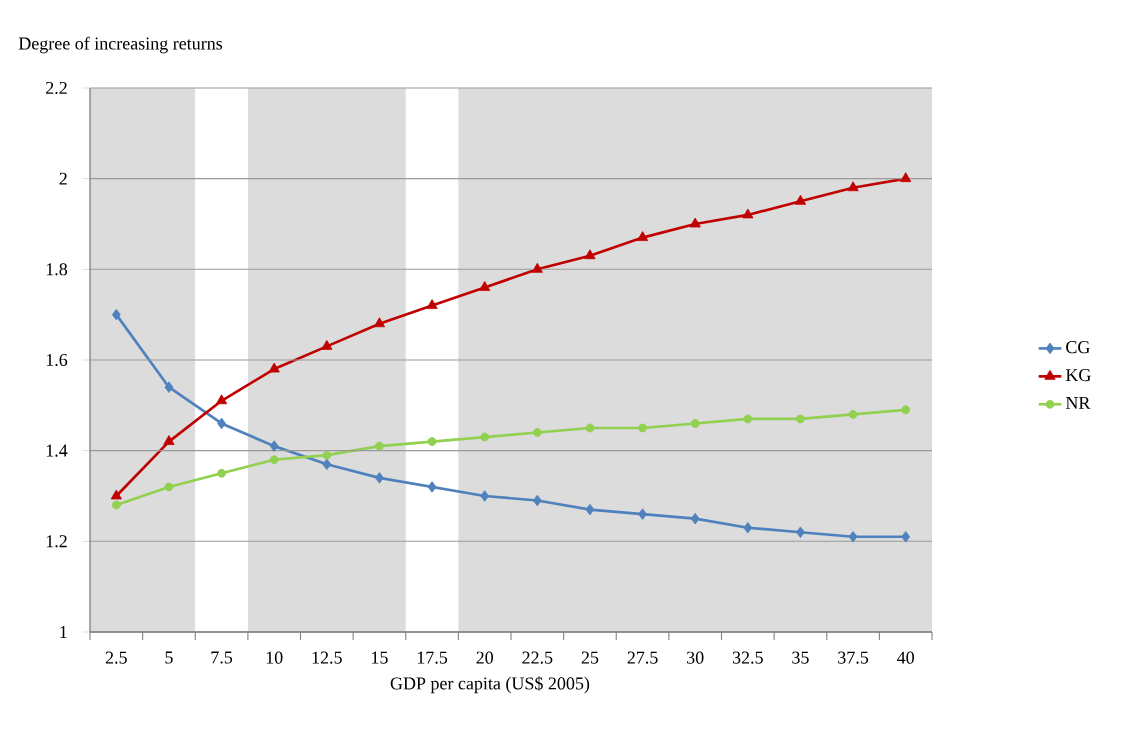 Image resolution: width=1131 pixels, height=738 pixels. Describe the element at coordinates (57, 269) in the screenshot. I see `y-tick-label: 1.8` at that location.